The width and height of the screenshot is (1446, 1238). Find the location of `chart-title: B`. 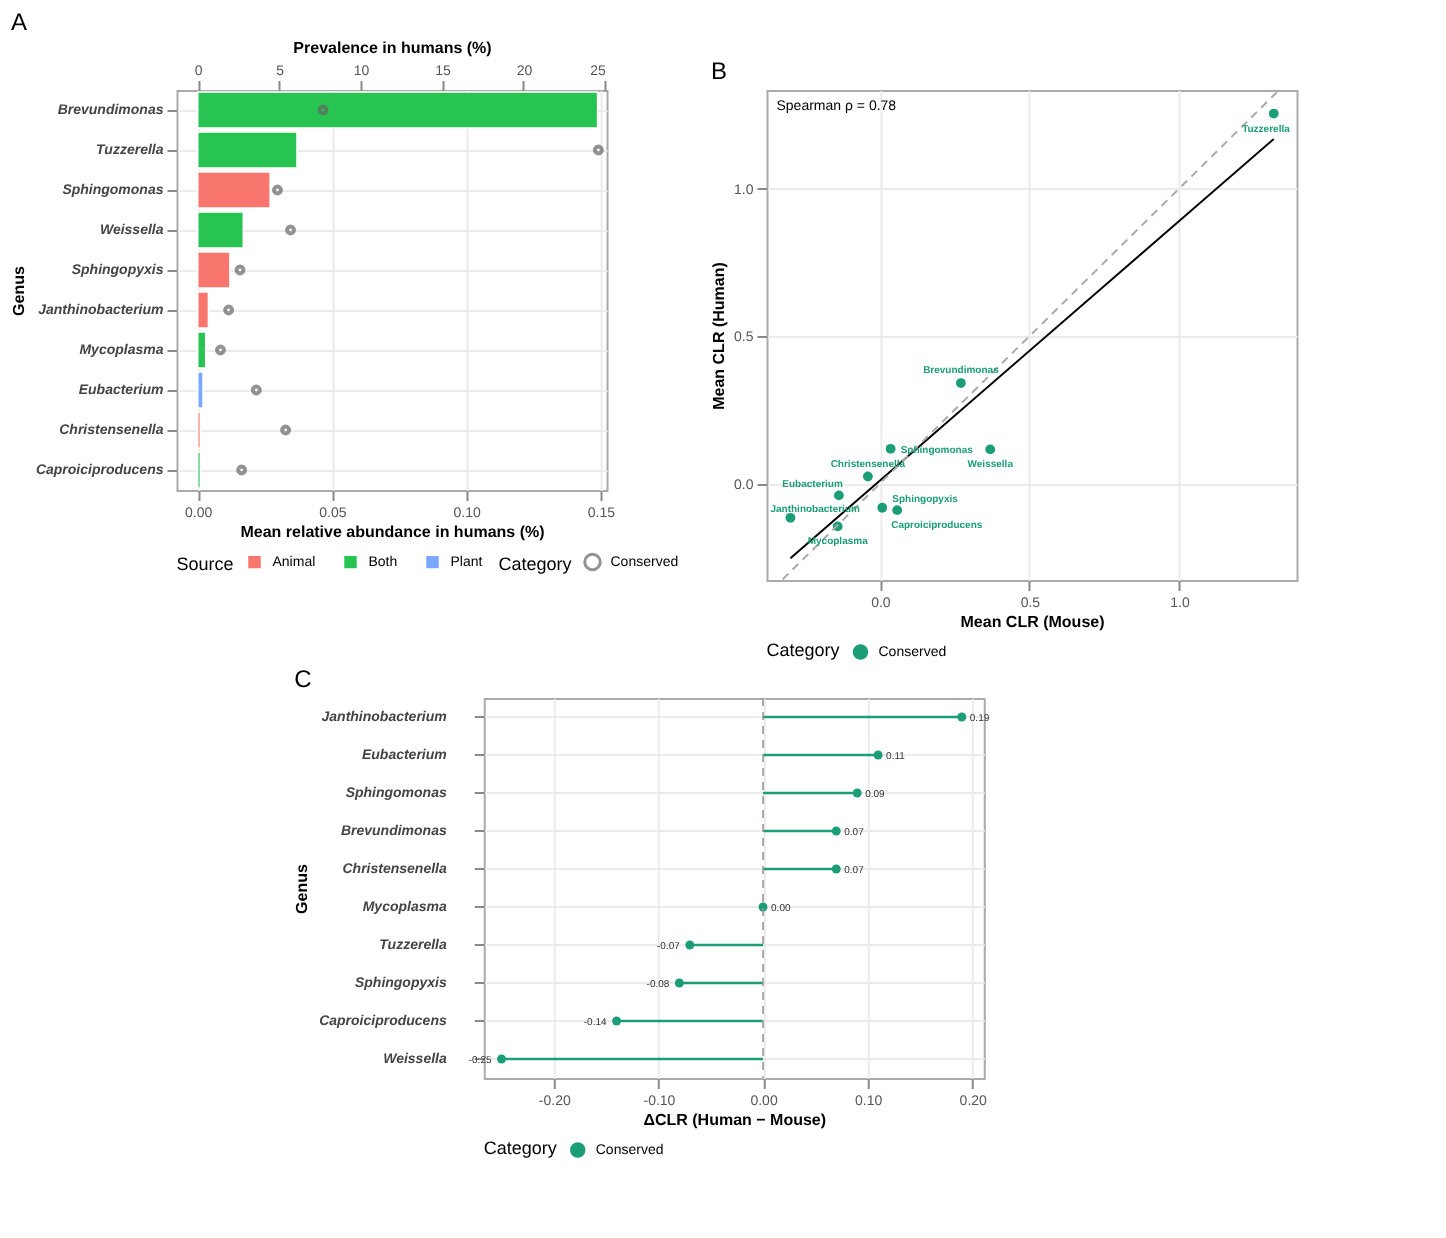

chart-title: B is located at coordinates (719, 71).